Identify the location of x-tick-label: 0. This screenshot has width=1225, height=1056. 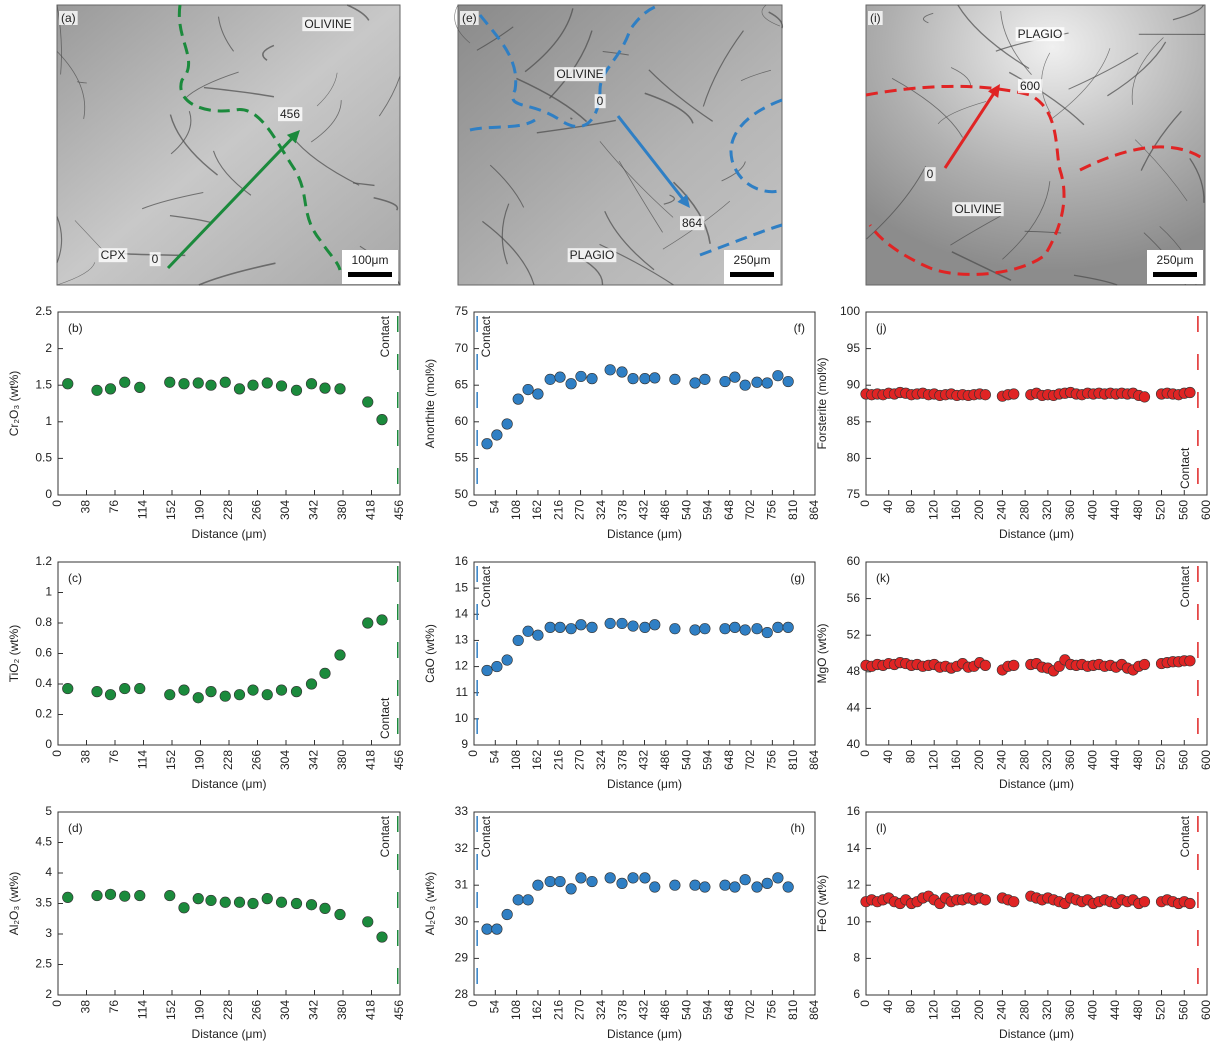
(865, 503).